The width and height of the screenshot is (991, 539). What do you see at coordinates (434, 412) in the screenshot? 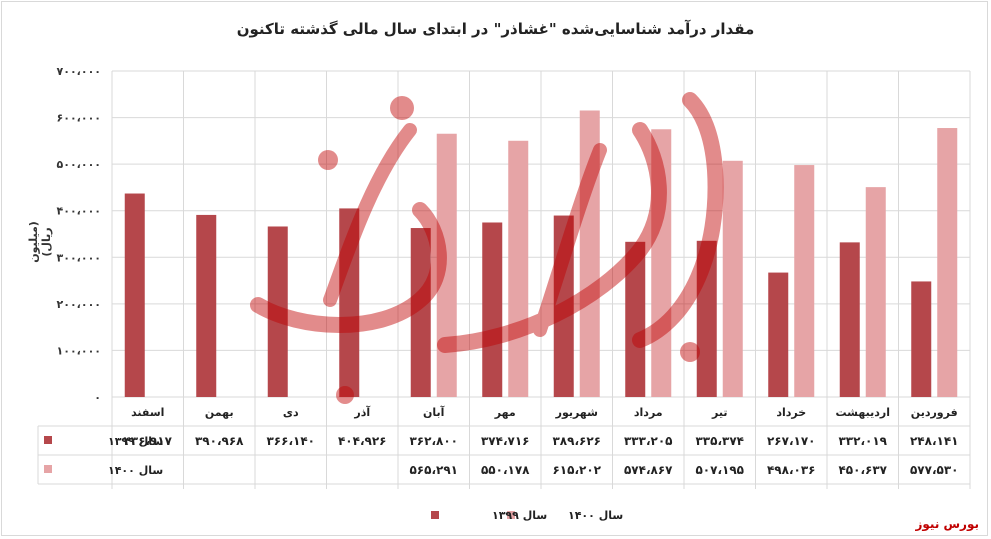
I see `category-label: آبان` at bounding box center [434, 412].